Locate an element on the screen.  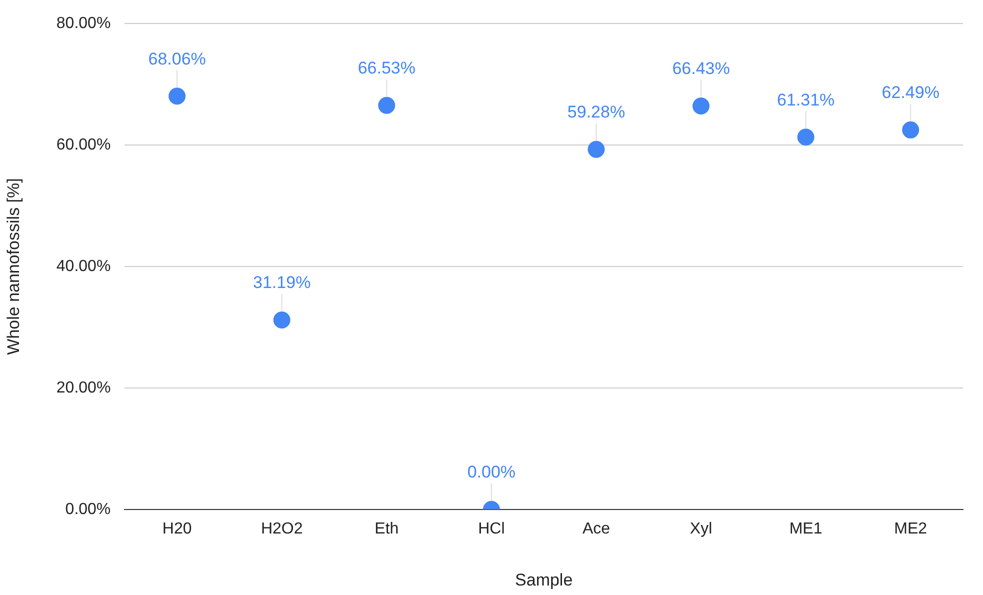
x-tick-label: H20 is located at coordinates (177, 529).